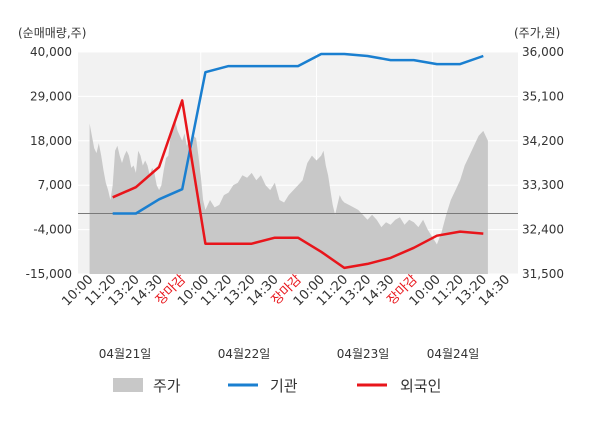 The height and width of the screenshot is (428, 600). Describe the element at coordinates (543, 141) in the screenshot. I see `right-tick-label: 34,200` at that location.